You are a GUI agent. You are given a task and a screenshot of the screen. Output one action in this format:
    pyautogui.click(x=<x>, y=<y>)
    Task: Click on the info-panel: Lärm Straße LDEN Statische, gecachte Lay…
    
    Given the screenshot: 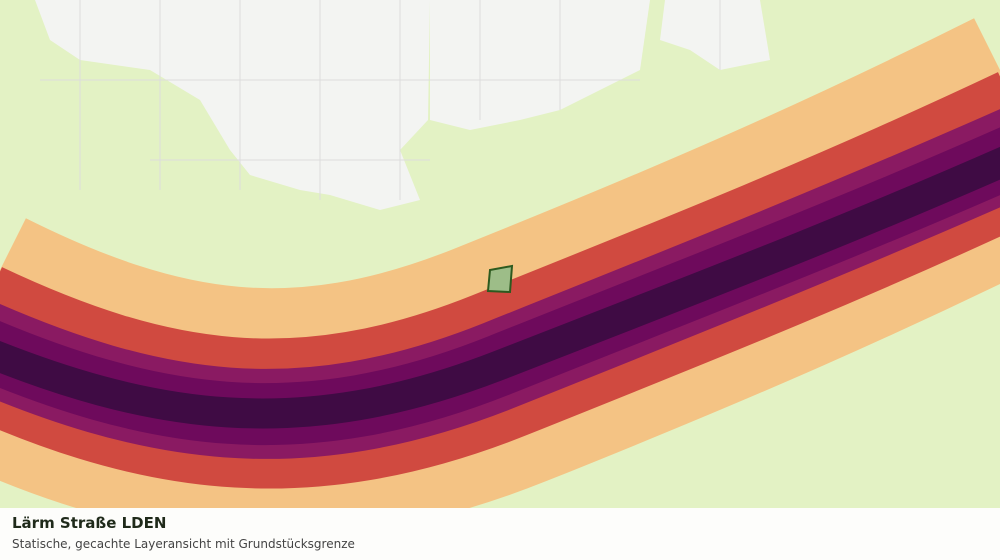 What is the action you would take?
    pyautogui.click(x=500, y=534)
    